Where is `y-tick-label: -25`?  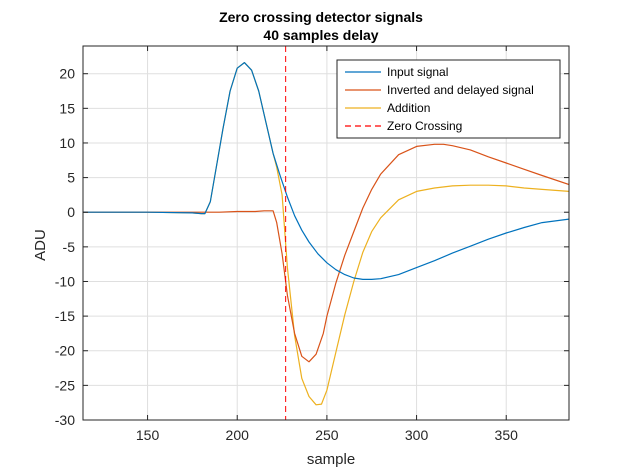
y-tick-label: -25 is located at coordinates (65, 385).